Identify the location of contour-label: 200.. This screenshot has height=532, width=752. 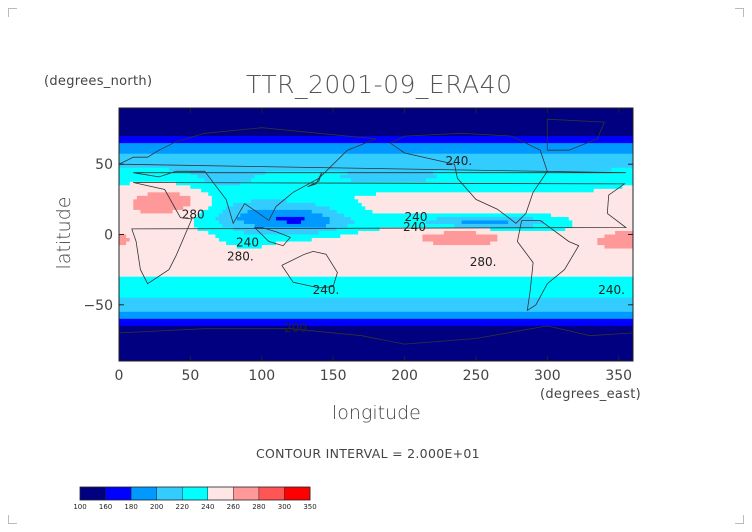
(297, 328).